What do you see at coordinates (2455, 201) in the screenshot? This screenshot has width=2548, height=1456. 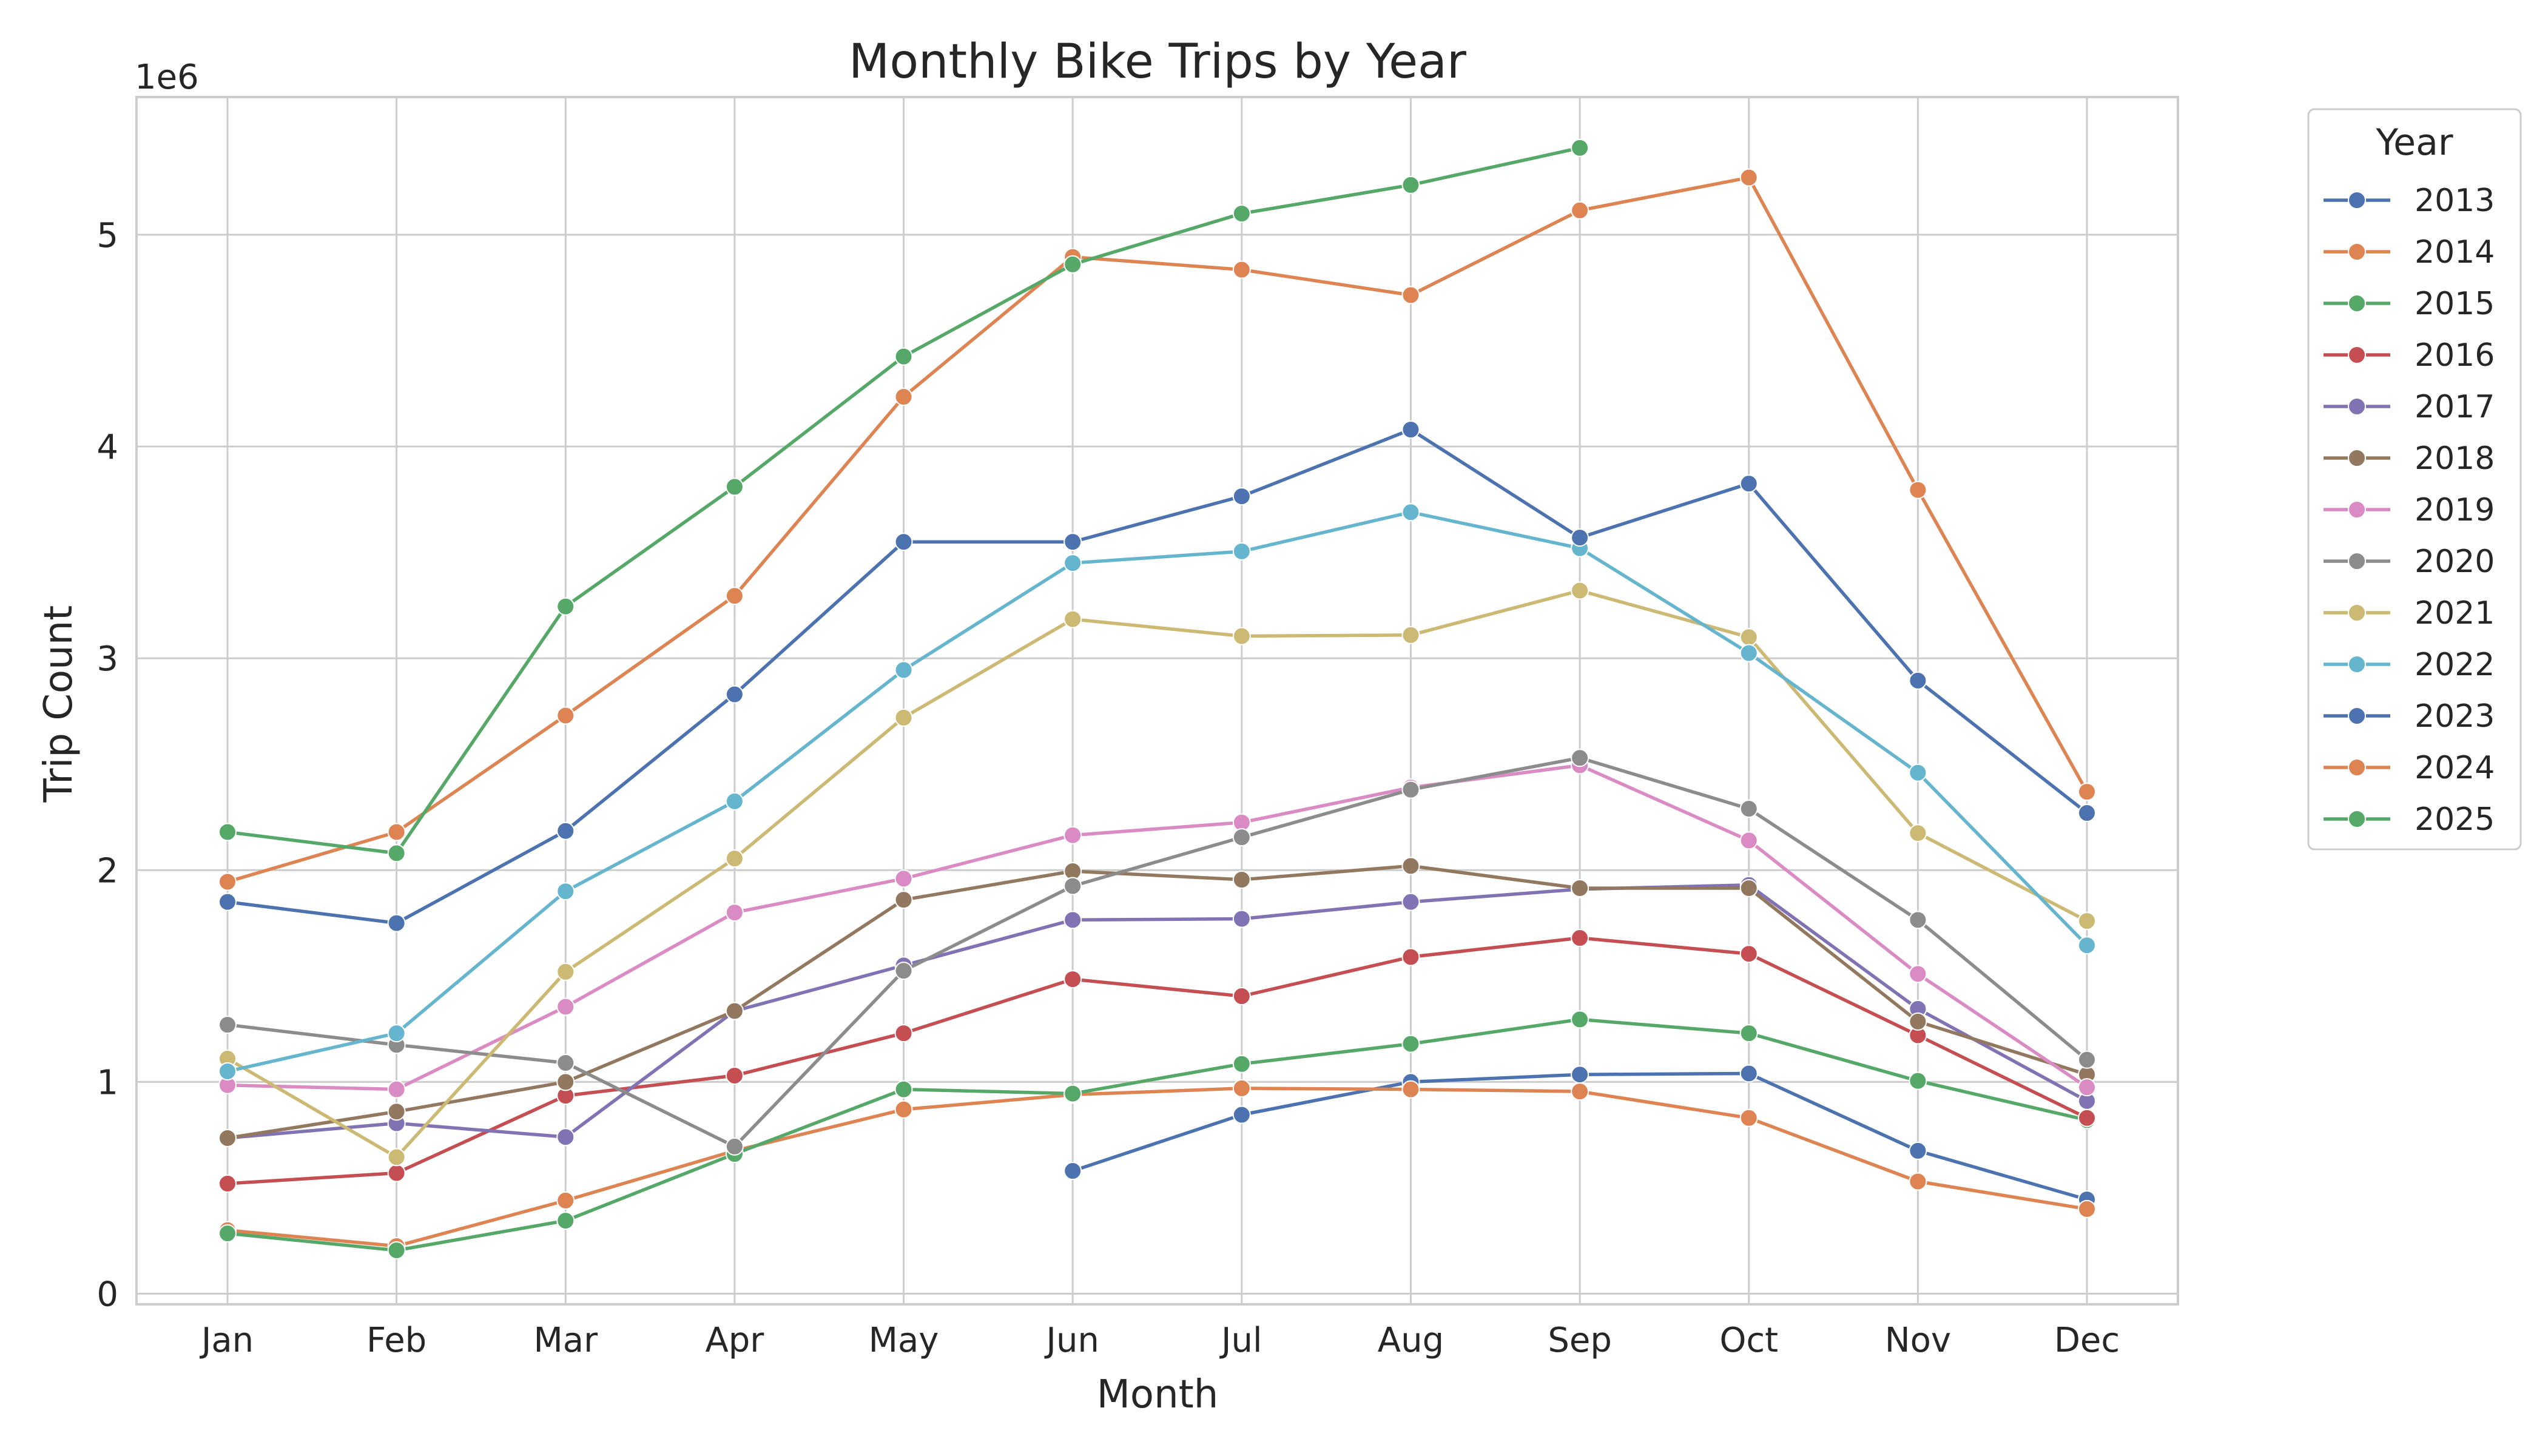 I see `legend-label: 2013` at bounding box center [2455, 201].